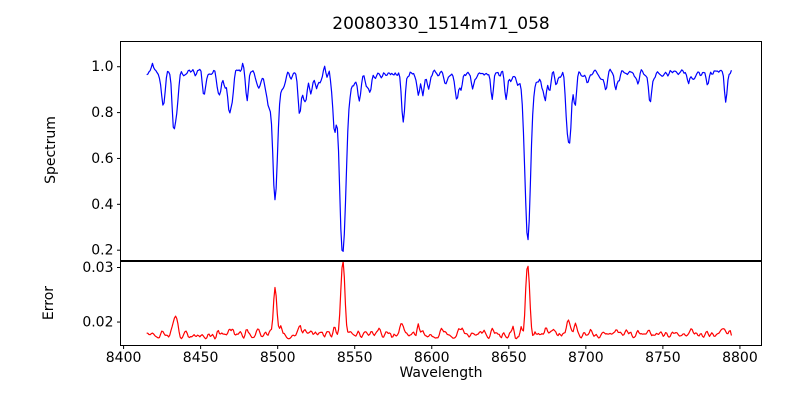  I want to click on x-axis-tick-label: 8400, so click(124, 358).